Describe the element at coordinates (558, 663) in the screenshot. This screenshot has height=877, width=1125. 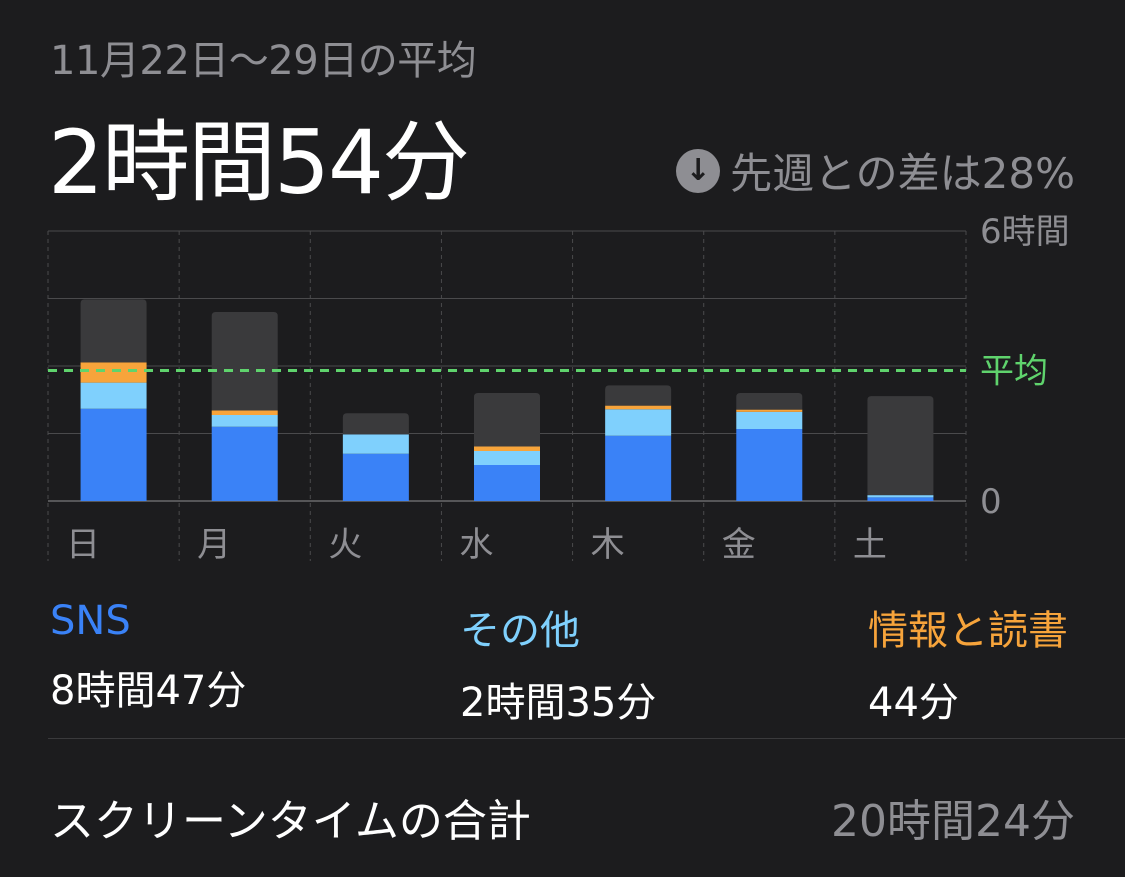
I see `legend-item-other: その他 2時間35分` at that location.